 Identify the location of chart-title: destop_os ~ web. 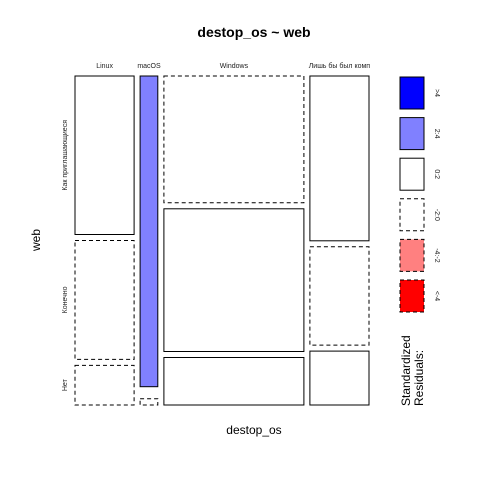
(253, 32).